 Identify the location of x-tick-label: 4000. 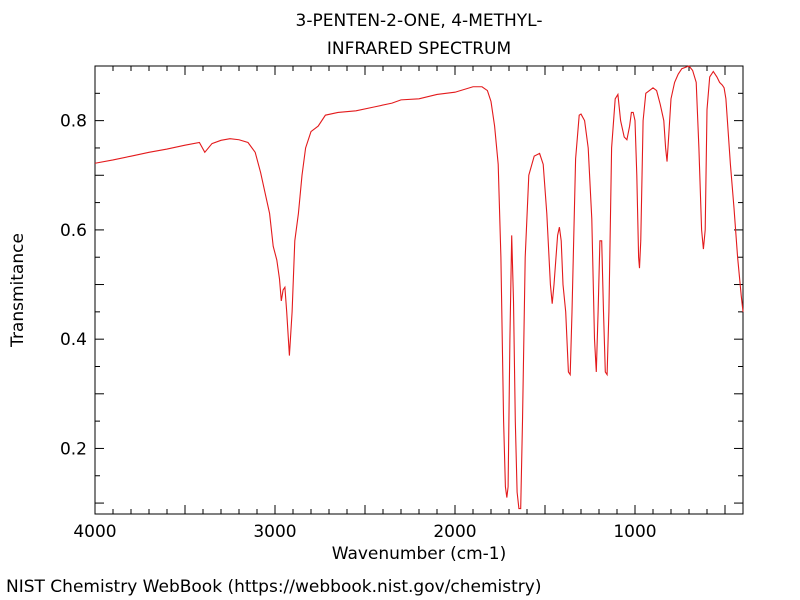
(94, 532).